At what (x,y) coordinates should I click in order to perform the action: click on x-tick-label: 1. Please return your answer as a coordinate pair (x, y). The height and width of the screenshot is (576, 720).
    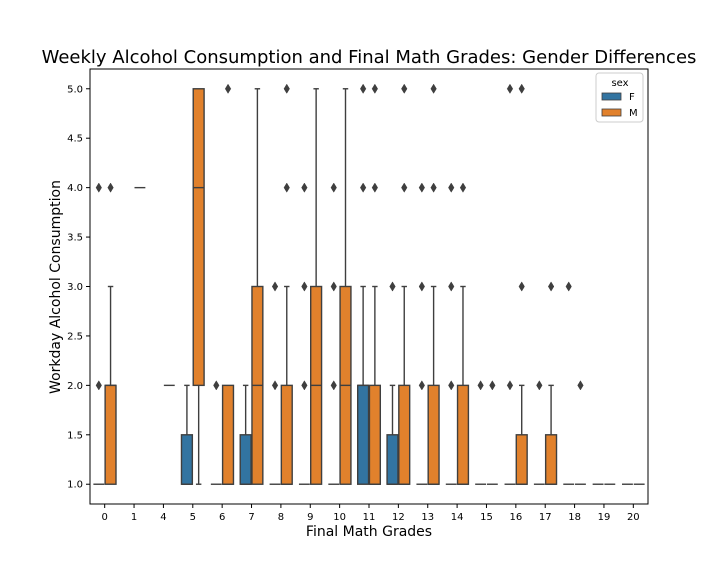
    Looking at the image, I should click on (134, 517).